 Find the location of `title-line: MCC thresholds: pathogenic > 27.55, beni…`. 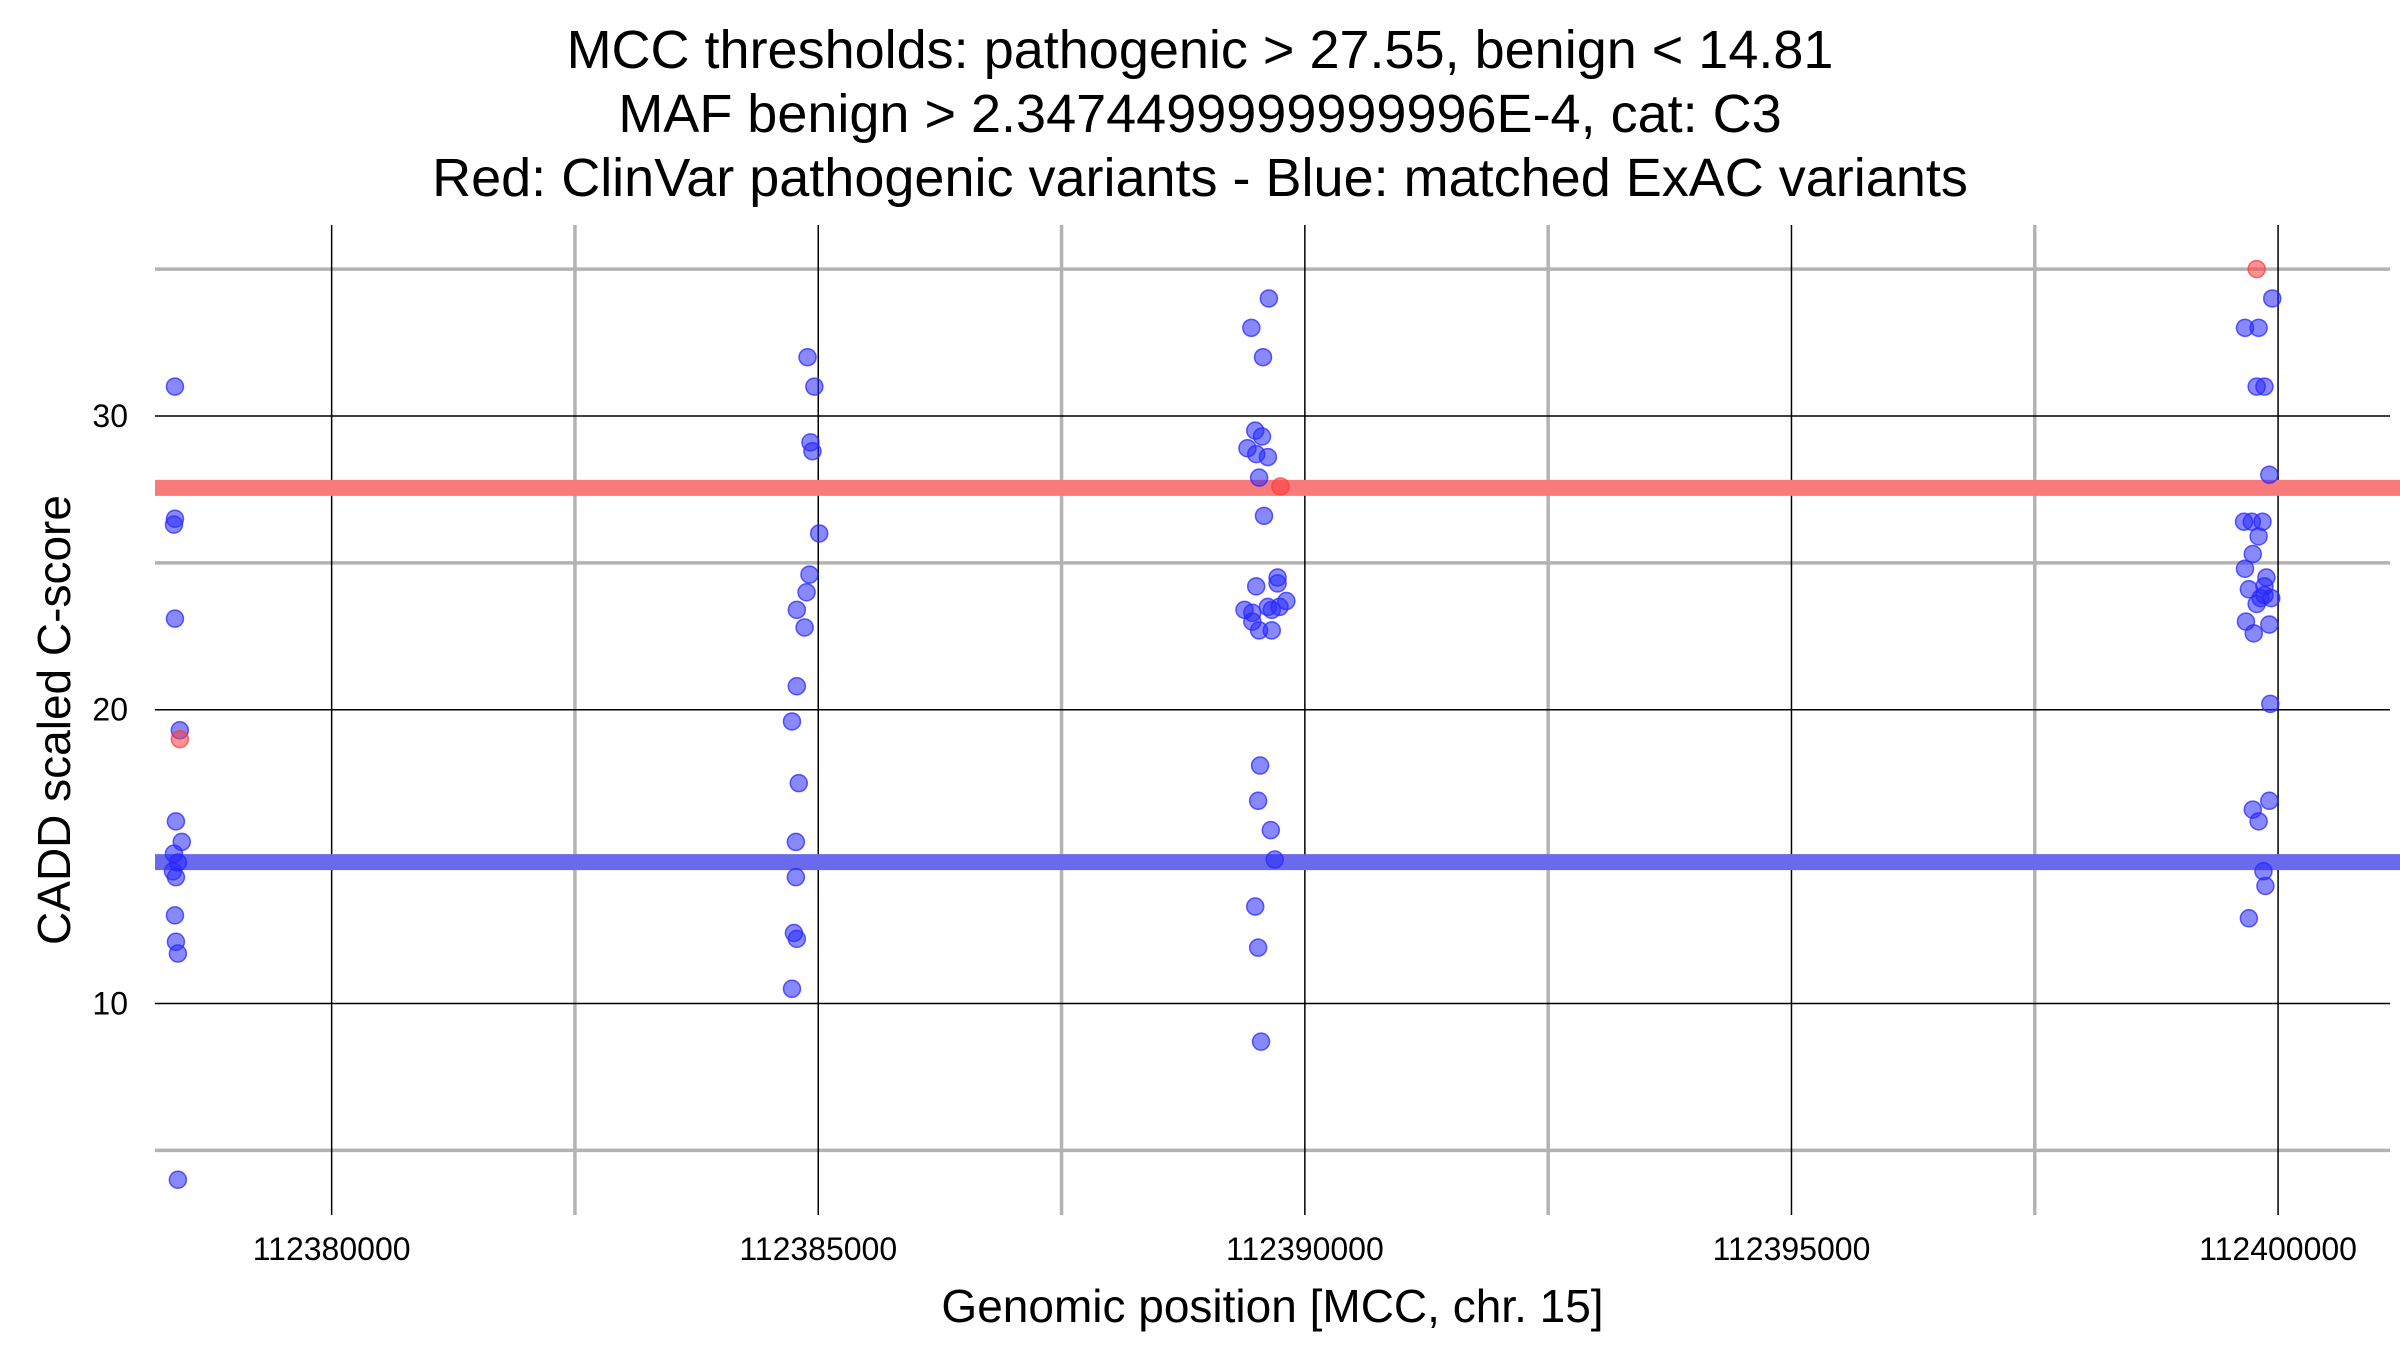

title-line: MCC thresholds: pathogenic > 27.55, beni… is located at coordinates (1200, 50).